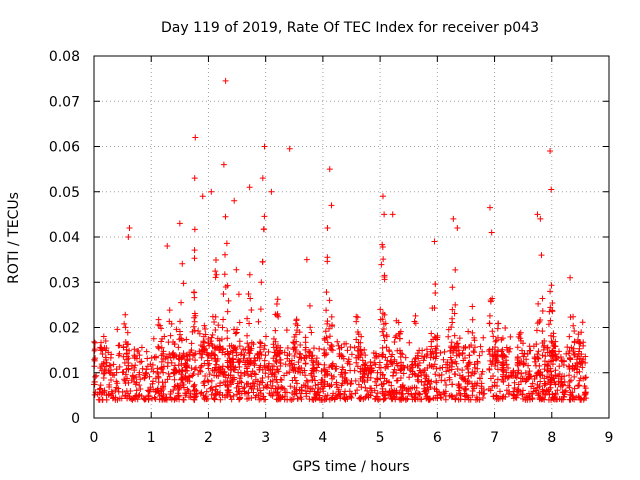 This screenshot has height=480, width=640. What do you see at coordinates (64, 57) in the screenshot?
I see `y-tick-label: 0.08` at bounding box center [64, 57].